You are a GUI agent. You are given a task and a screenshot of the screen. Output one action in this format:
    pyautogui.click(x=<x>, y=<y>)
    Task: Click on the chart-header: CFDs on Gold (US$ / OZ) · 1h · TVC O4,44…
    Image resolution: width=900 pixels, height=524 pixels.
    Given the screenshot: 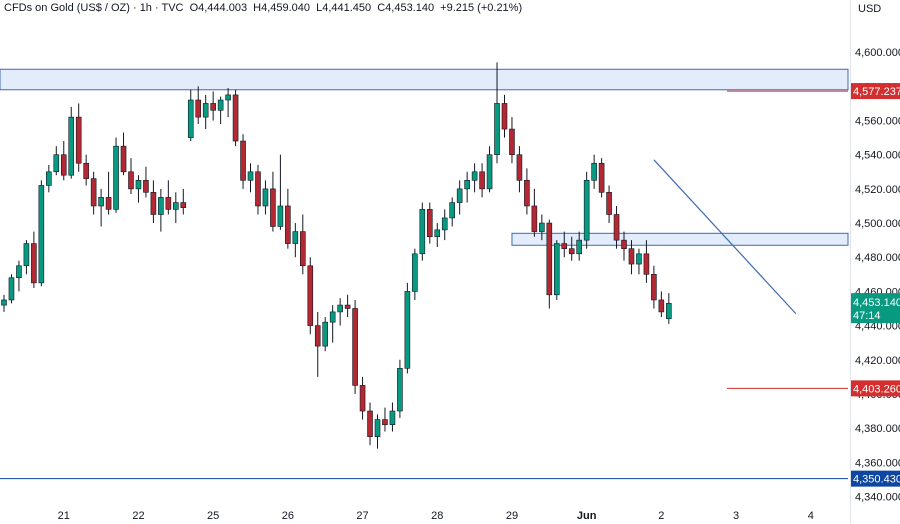 What is the action you would take?
    pyautogui.click(x=264, y=8)
    